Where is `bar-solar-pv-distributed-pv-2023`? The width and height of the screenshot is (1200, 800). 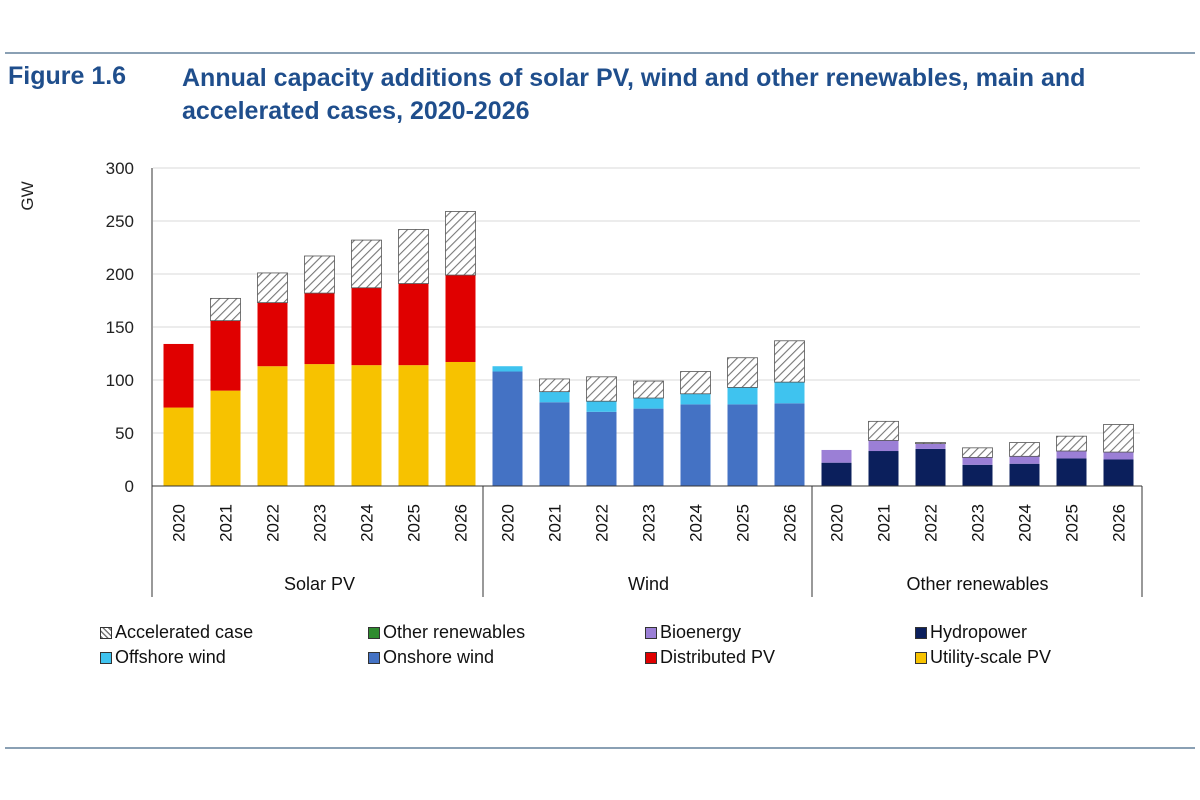
bar-solar-pv-distributed-pv-2023 is located at coordinates (319, 329).